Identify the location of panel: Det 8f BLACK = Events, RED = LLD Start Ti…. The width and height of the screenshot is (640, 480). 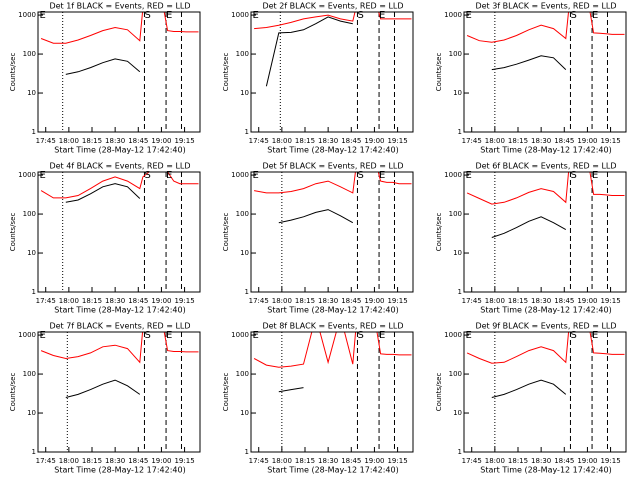
(318, 398).